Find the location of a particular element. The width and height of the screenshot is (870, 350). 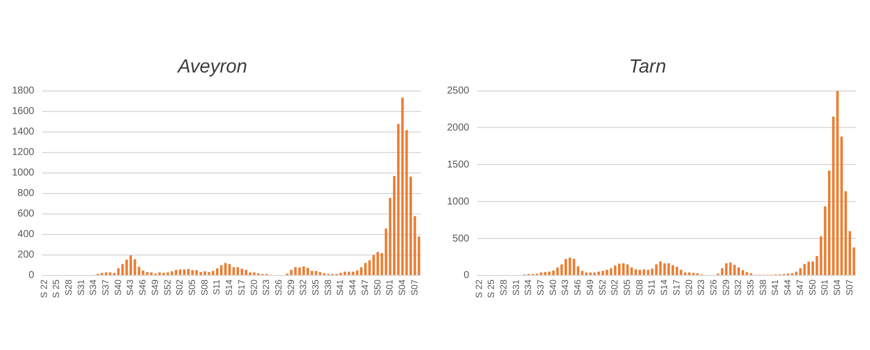

y-tick-label: 500 is located at coordinates (461, 238).